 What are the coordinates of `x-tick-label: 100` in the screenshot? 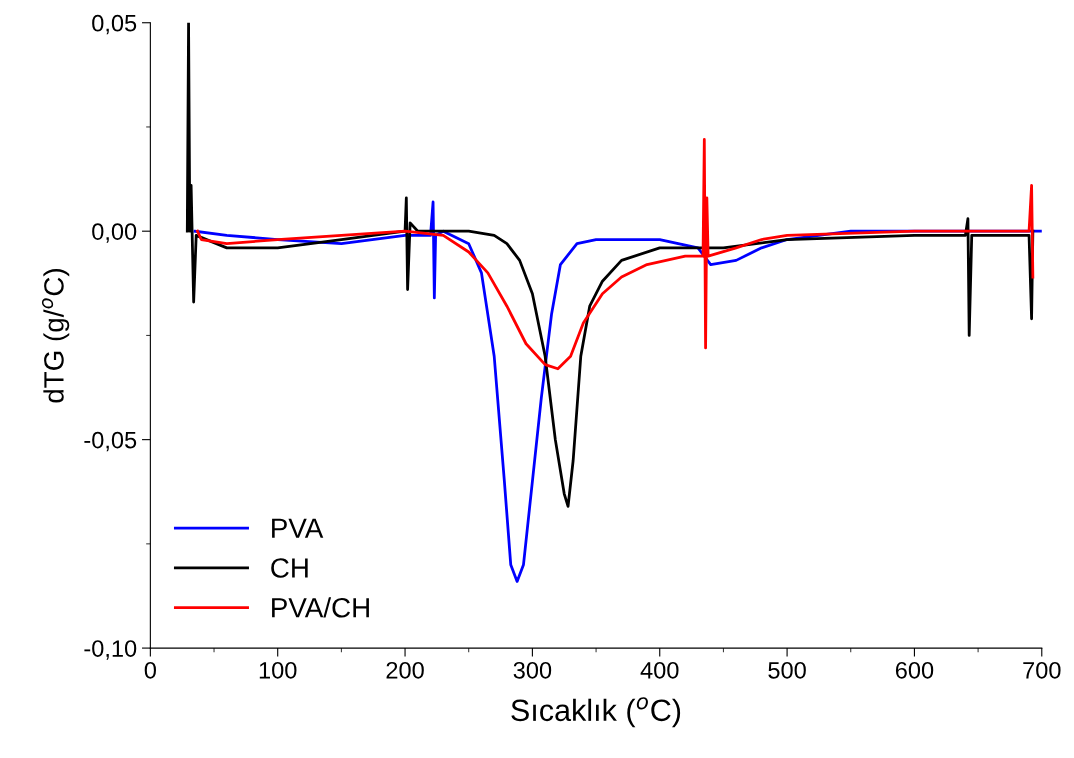 It's located at (278, 670).